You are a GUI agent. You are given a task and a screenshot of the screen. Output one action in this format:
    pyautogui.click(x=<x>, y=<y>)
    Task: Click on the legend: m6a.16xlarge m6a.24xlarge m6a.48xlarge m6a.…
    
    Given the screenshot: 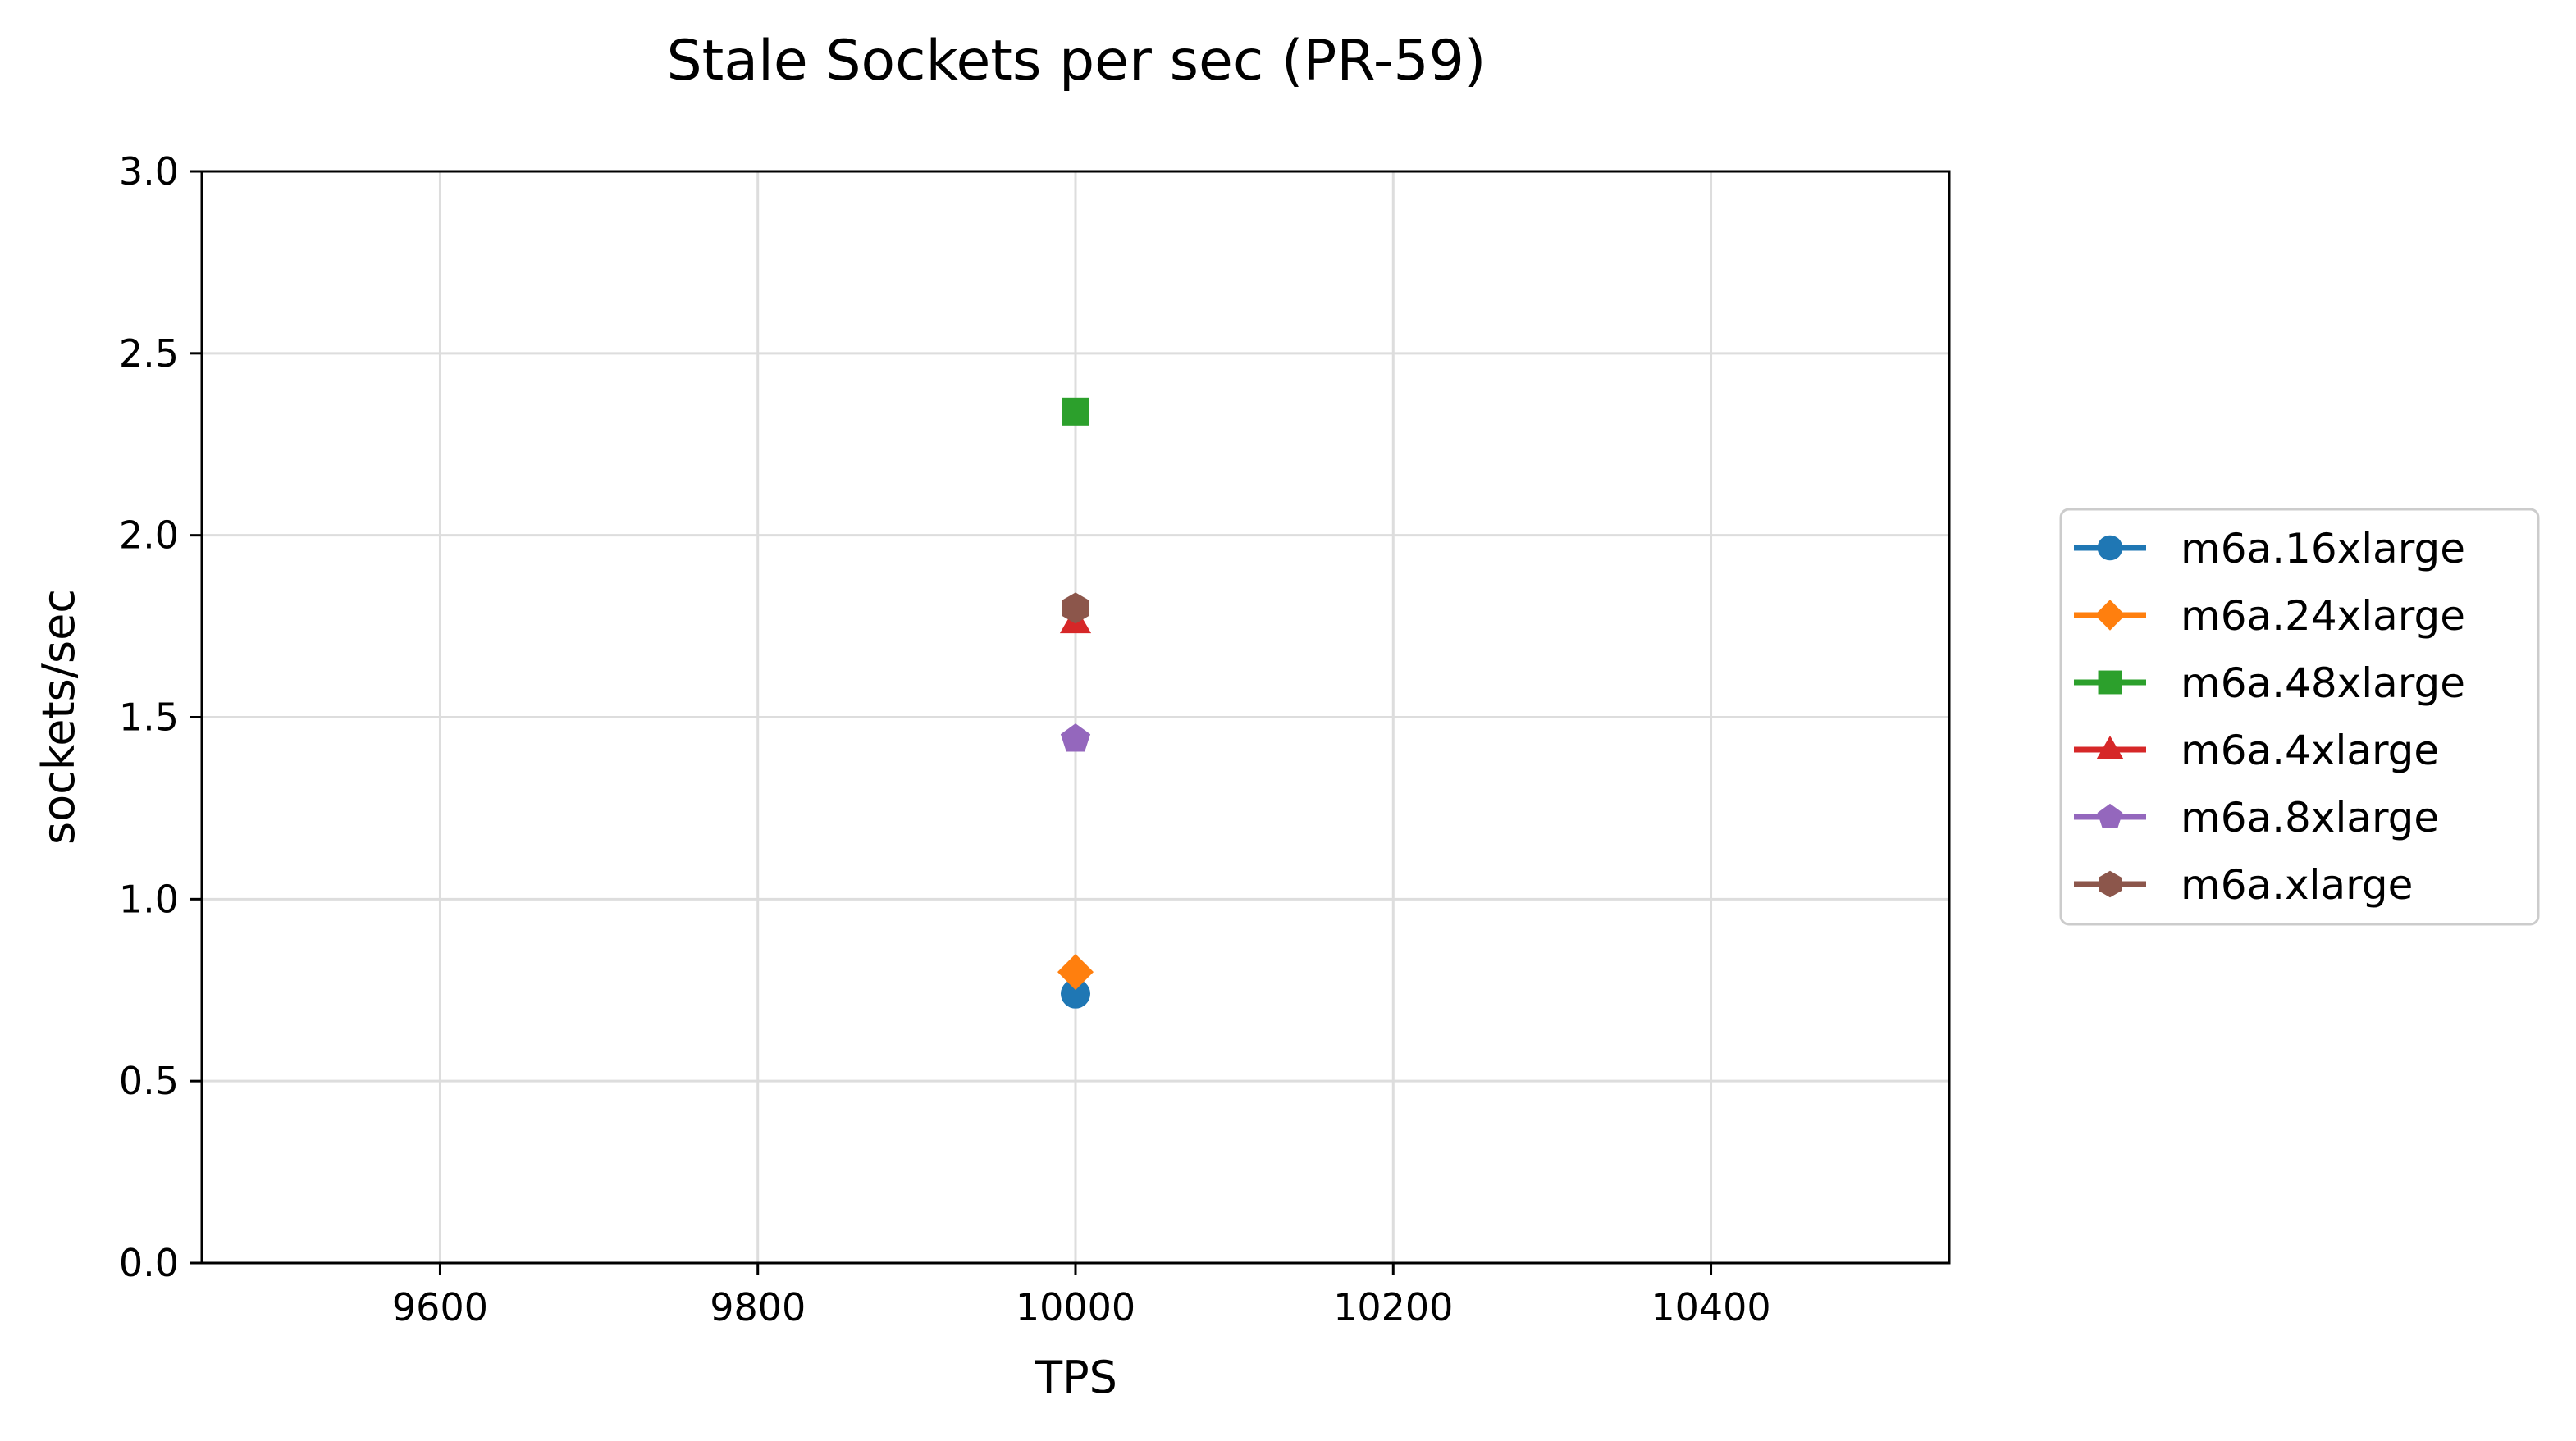 What is the action you would take?
    pyautogui.click(x=2300, y=717)
    